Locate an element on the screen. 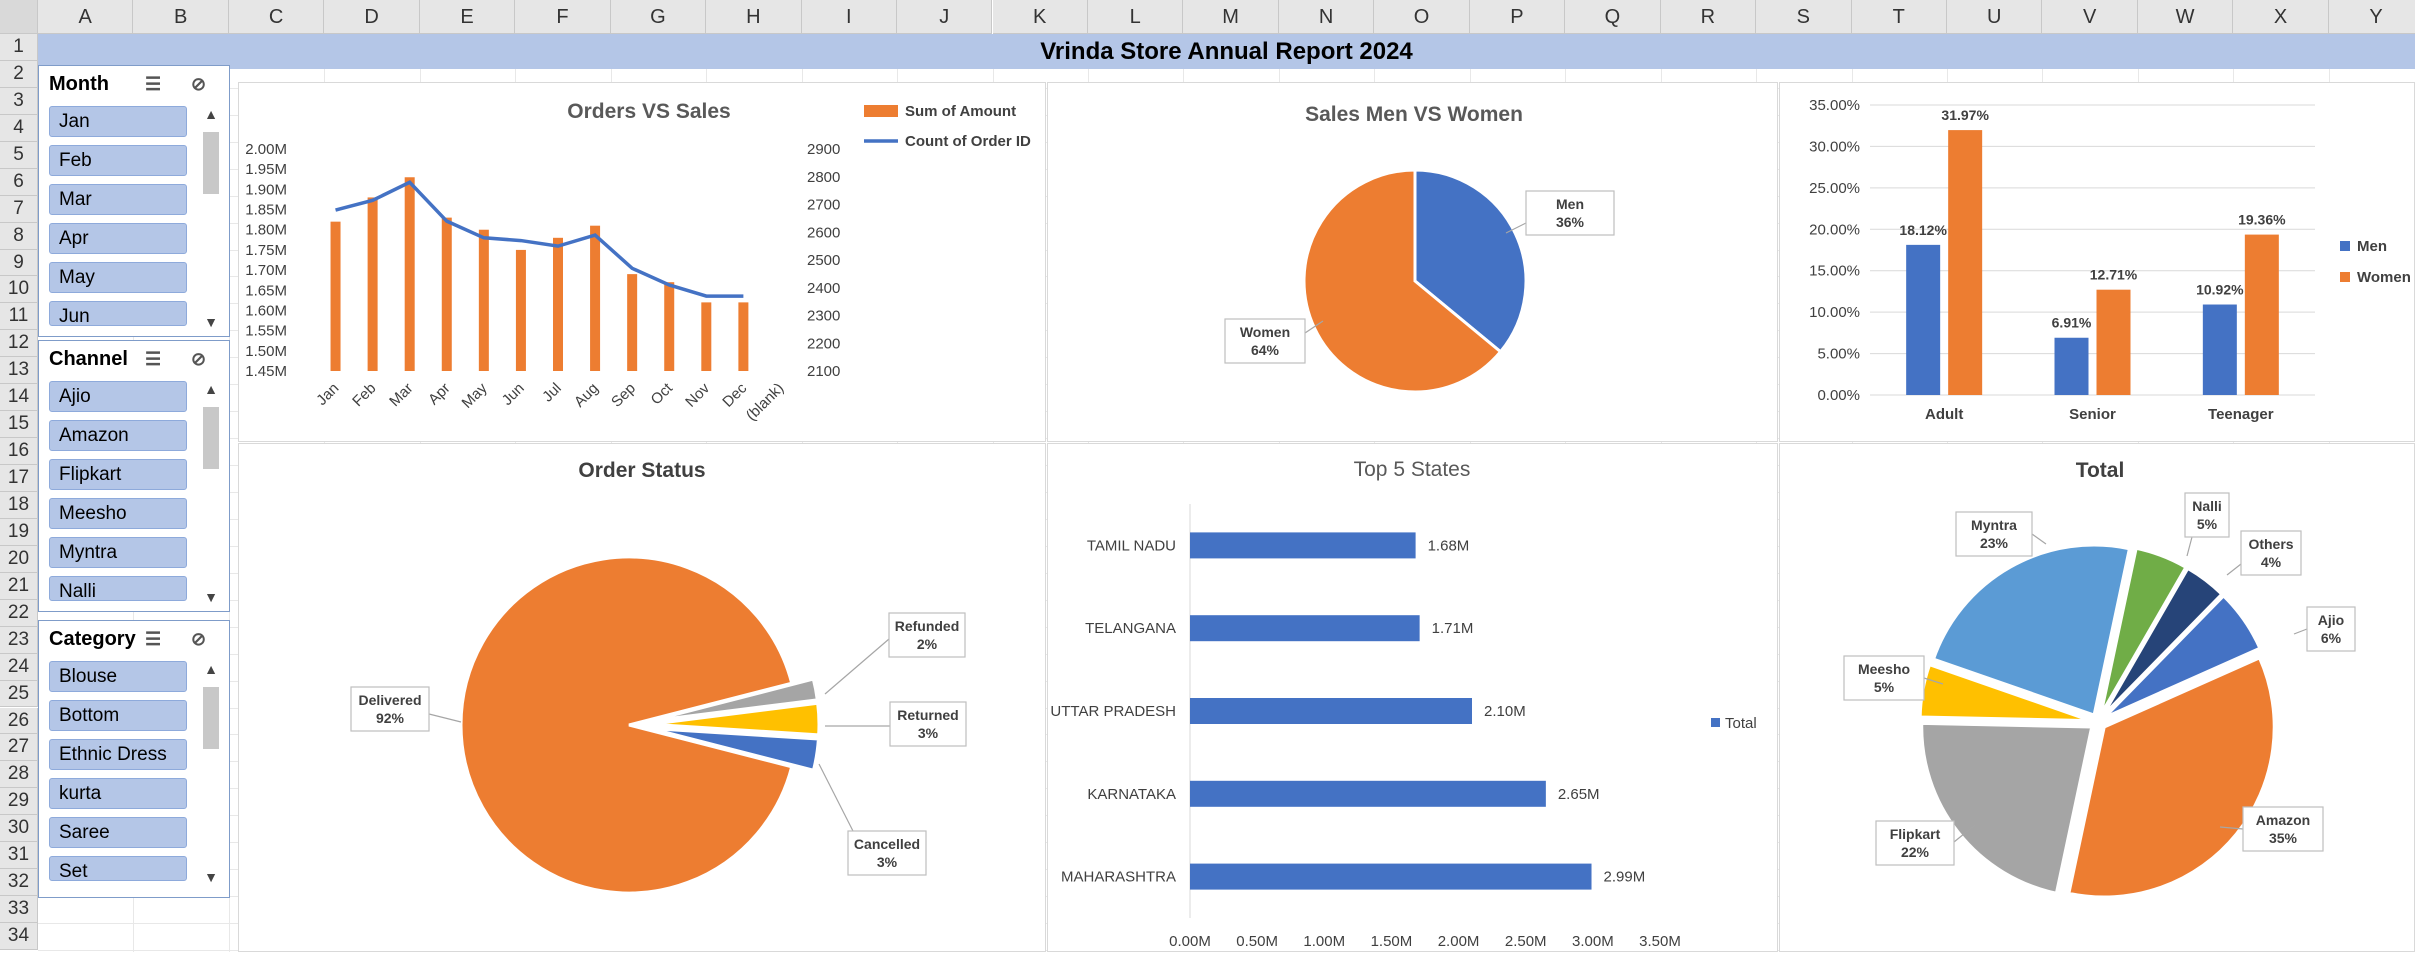  slicer-item-saree: Saree is located at coordinates (118, 832).